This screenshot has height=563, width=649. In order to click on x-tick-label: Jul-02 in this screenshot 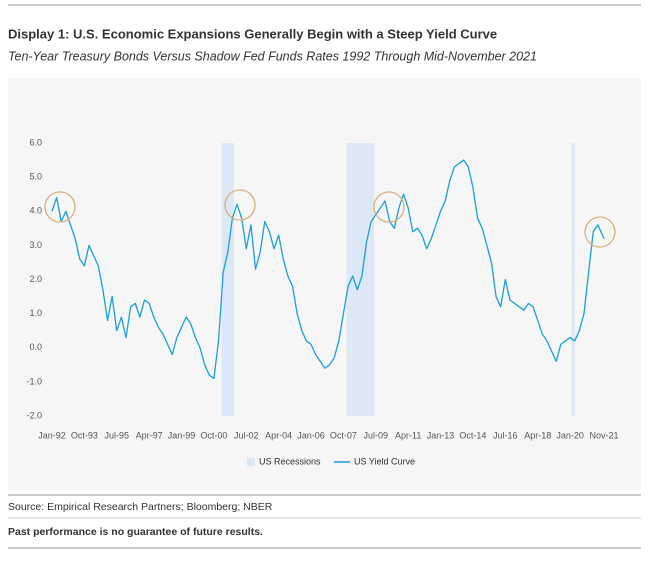, I will do `click(246, 435)`.